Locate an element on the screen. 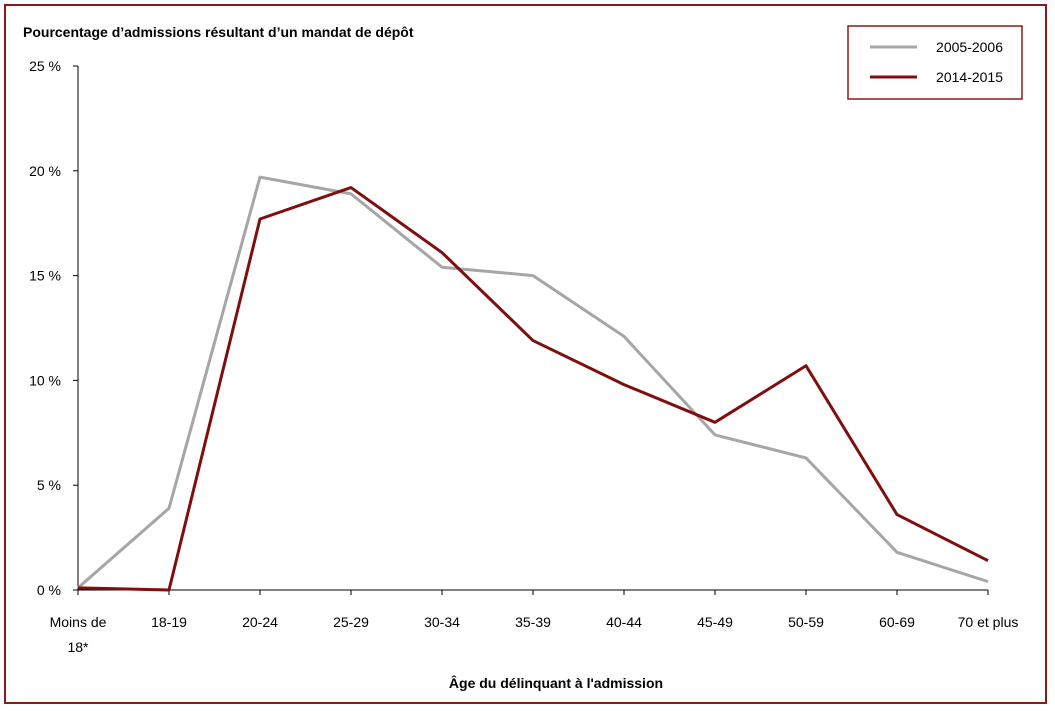  x-tick-label: 45-49 is located at coordinates (715, 622).